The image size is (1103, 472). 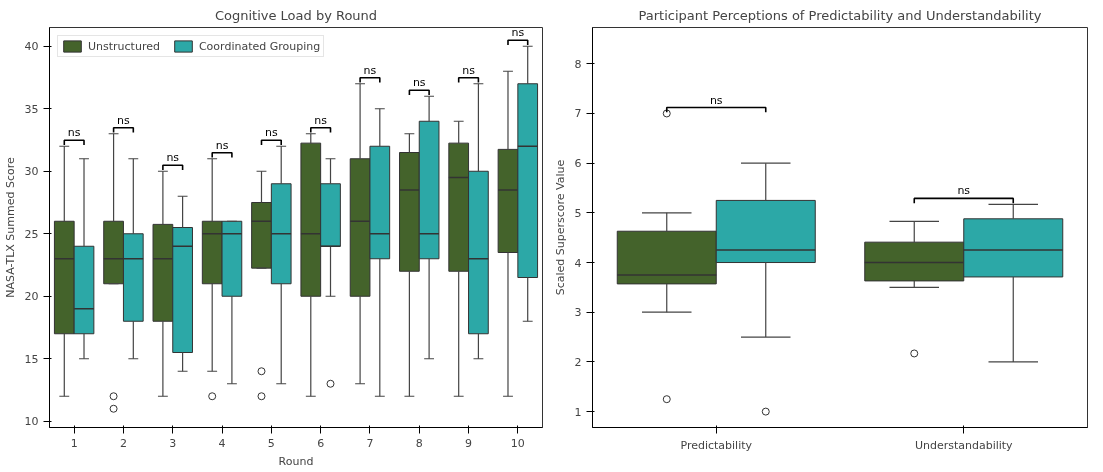 What do you see at coordinates (259, 46) in the screenshot?
I see `legend-label: Coordinated Grouping` at bounding box center [259, 46].